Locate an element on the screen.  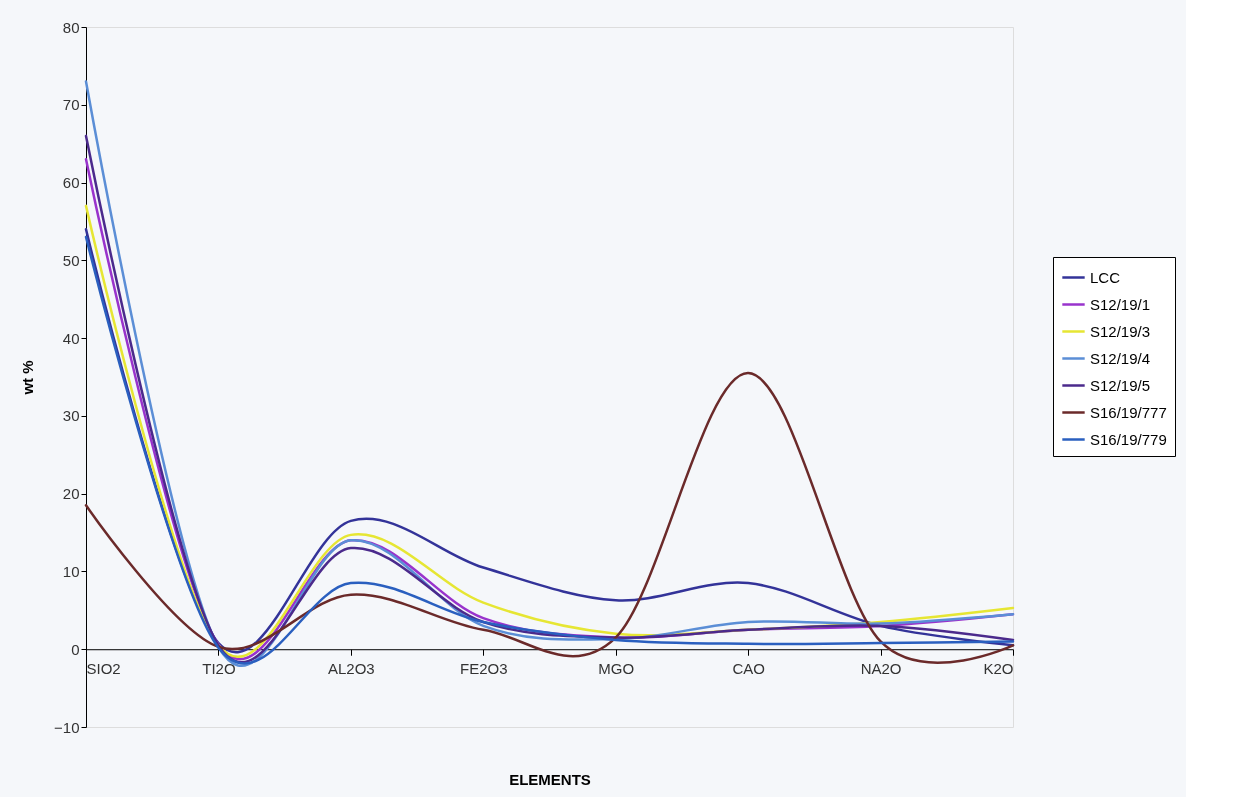
y-tick-label: −10 is located at coordinates (67, 727).